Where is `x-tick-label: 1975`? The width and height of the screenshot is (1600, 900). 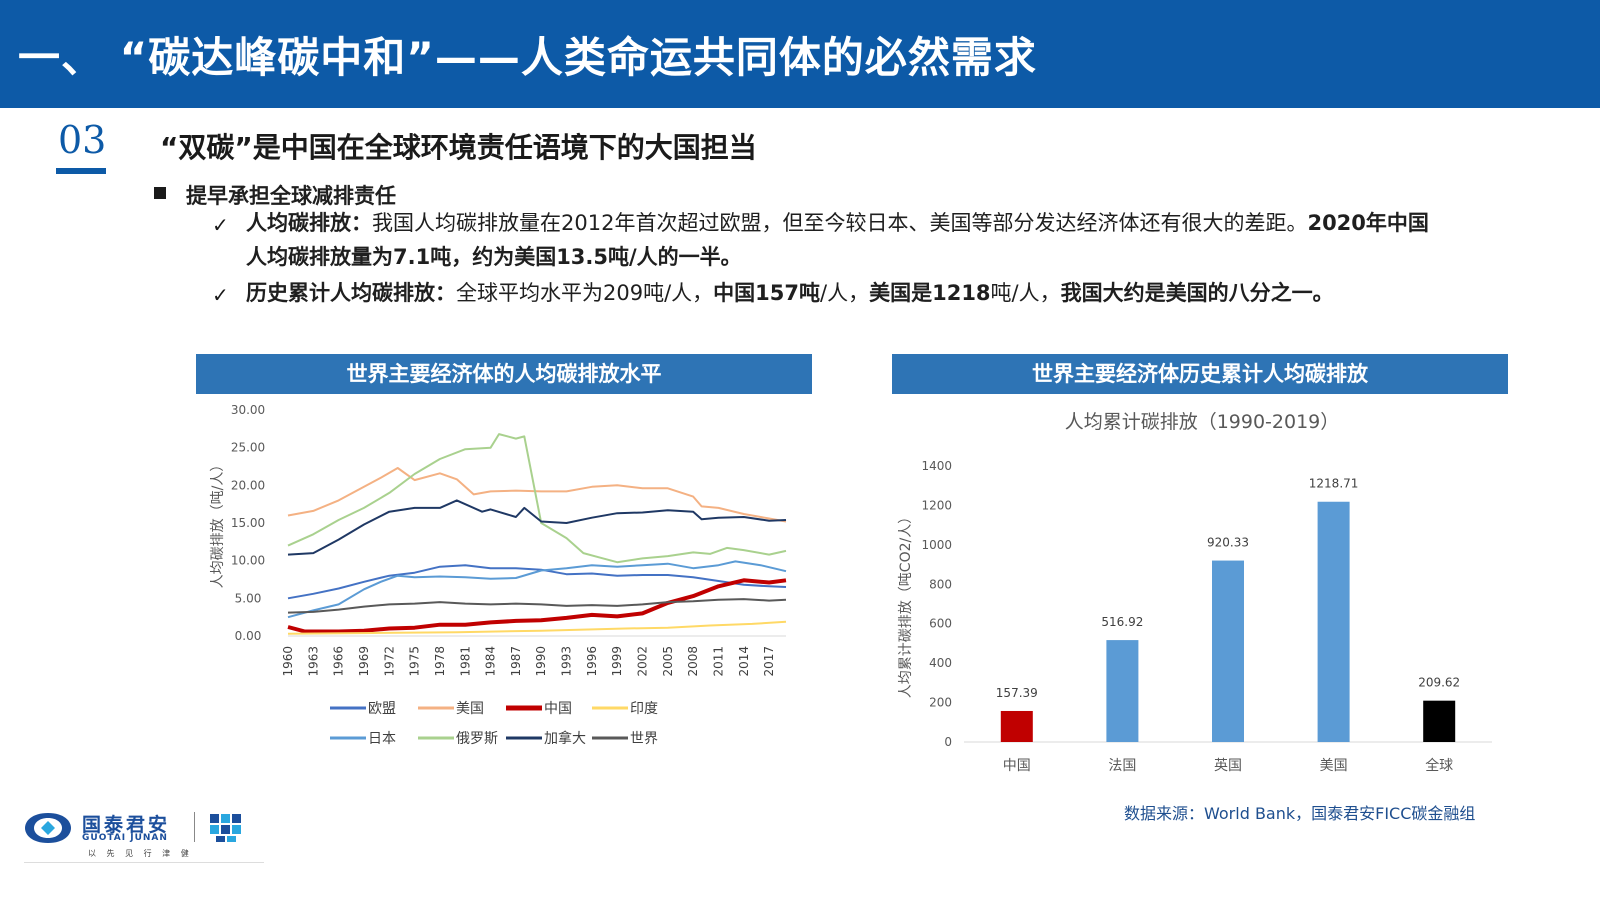
x-tick-label: 1975 is located at coordinates (415, 661).